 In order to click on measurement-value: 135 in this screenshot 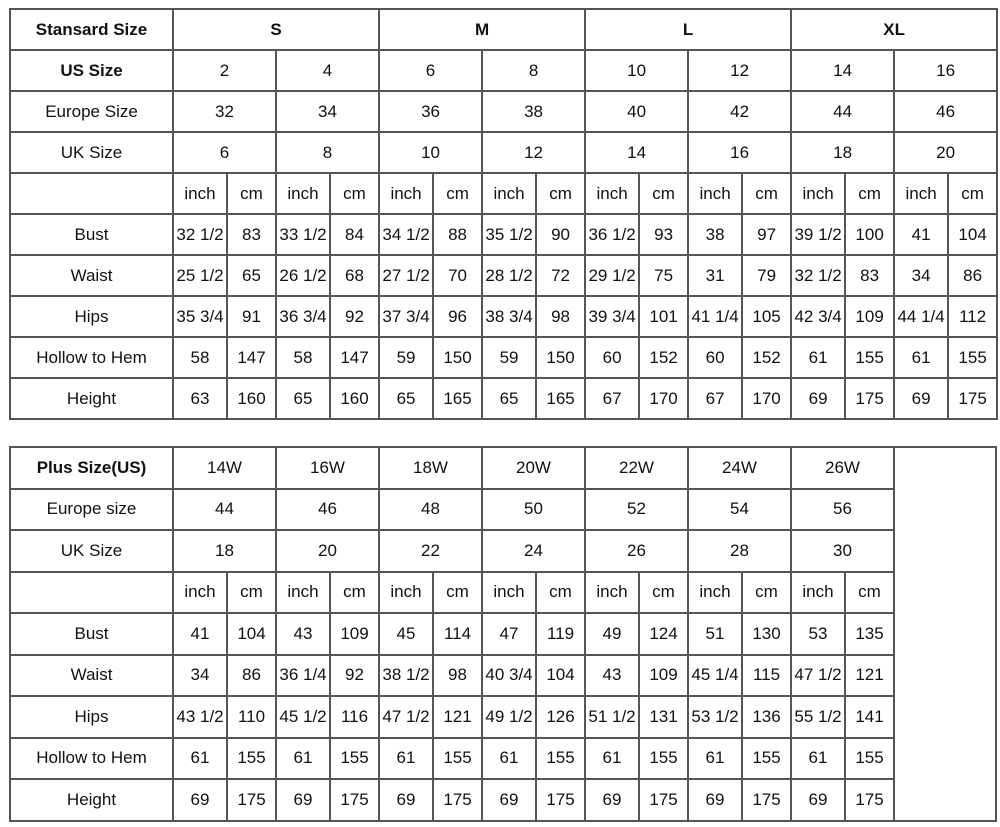, I will do `click(869, 634)`.